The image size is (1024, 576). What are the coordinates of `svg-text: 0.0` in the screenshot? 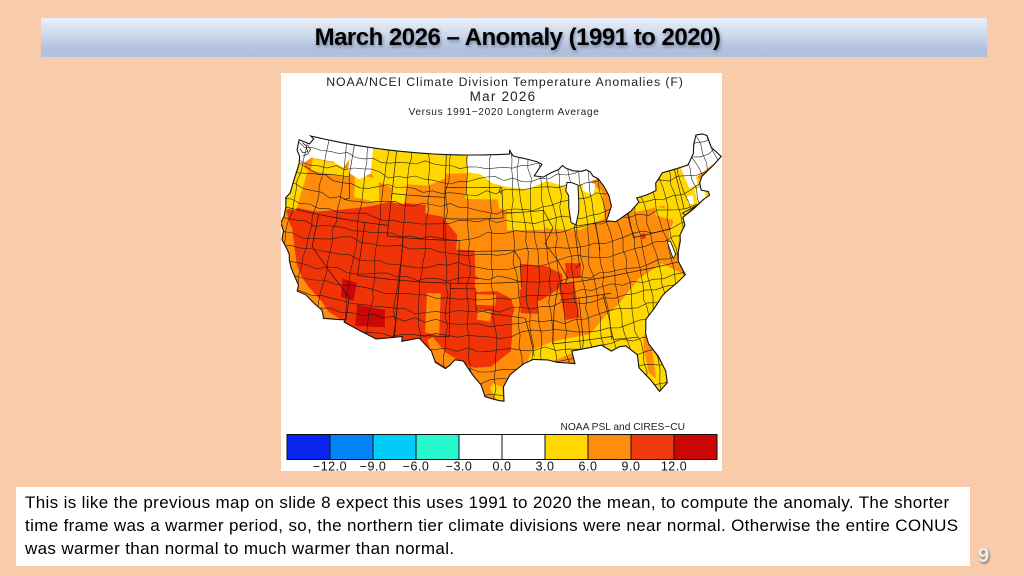 It's located at (502, 466).